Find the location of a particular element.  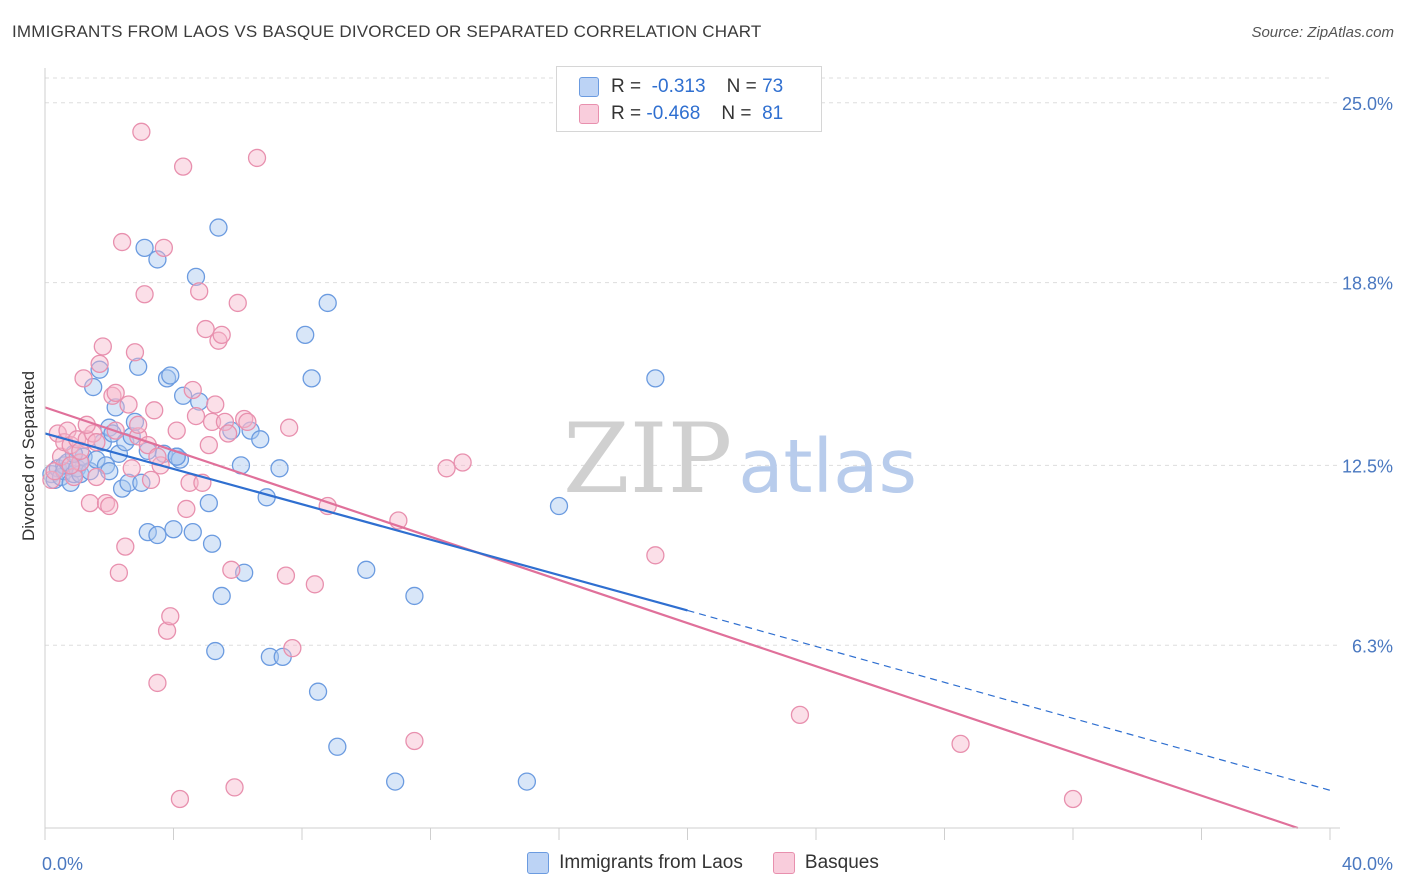

y-tick-label: 12.5% is located at coordinates (1367, 466).